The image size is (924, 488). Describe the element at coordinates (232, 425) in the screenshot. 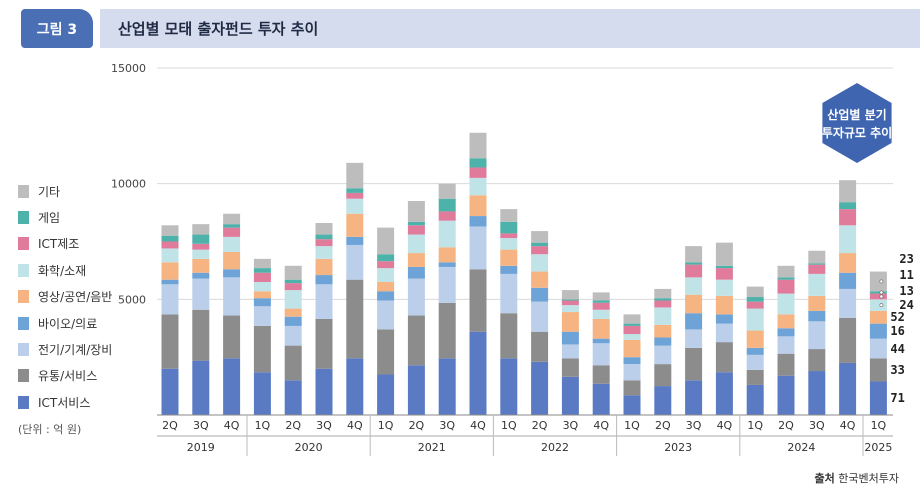

I see `x-tick-label: 4Q` at that location.